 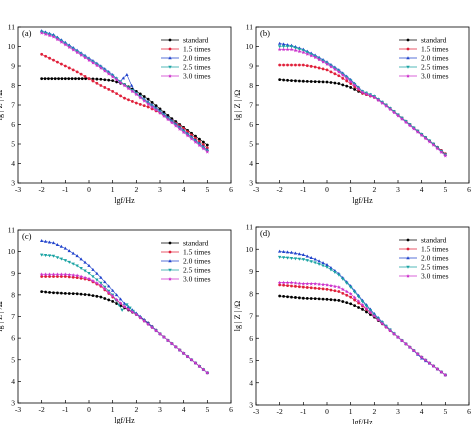 What do you see at coordinates (124, 323) in the screenshot?
I see `series-3-0-times` at bounding box center [124, 323].